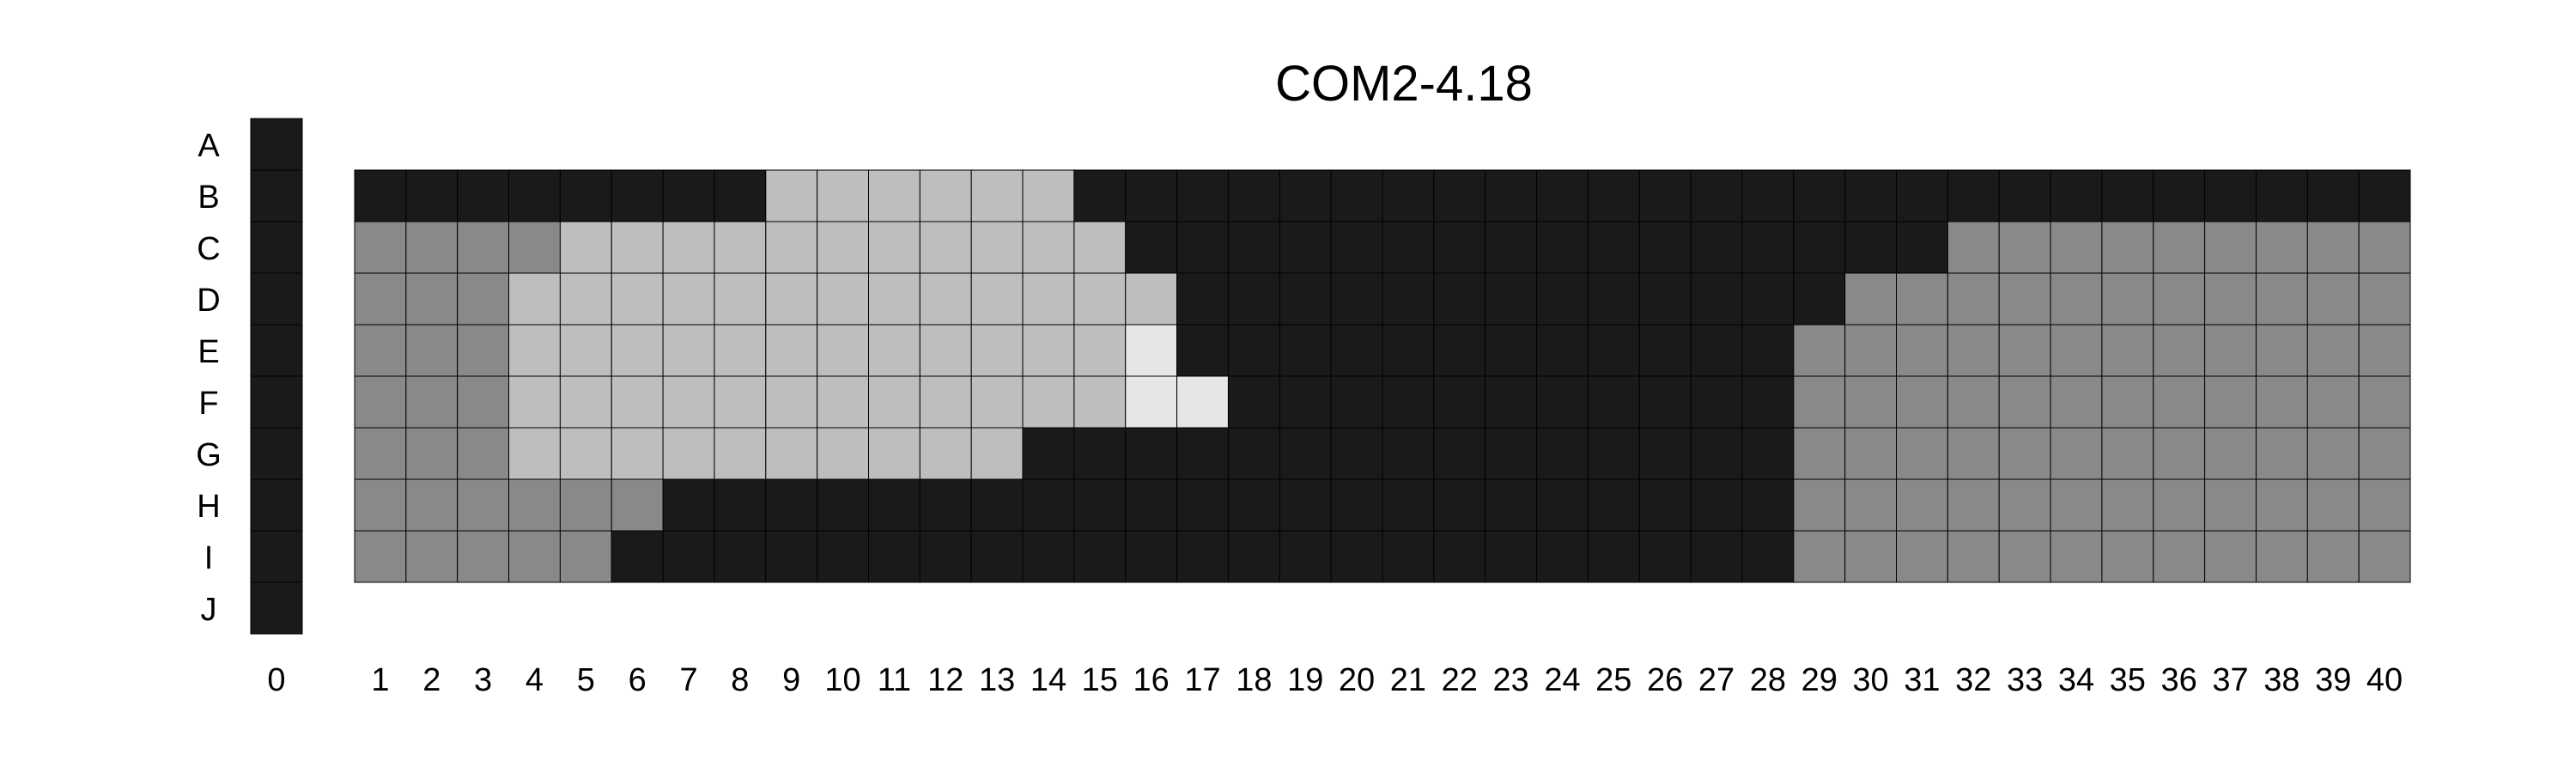 The height and width of the screenshot is (773, 2576). Describe the element at coordinates (1357, 680) in the screenshot. I see `column-label-20: 20` at that location.